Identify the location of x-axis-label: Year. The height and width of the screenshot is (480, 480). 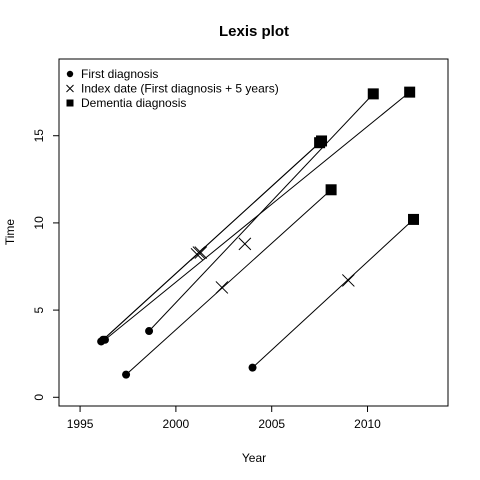
(254, 458).